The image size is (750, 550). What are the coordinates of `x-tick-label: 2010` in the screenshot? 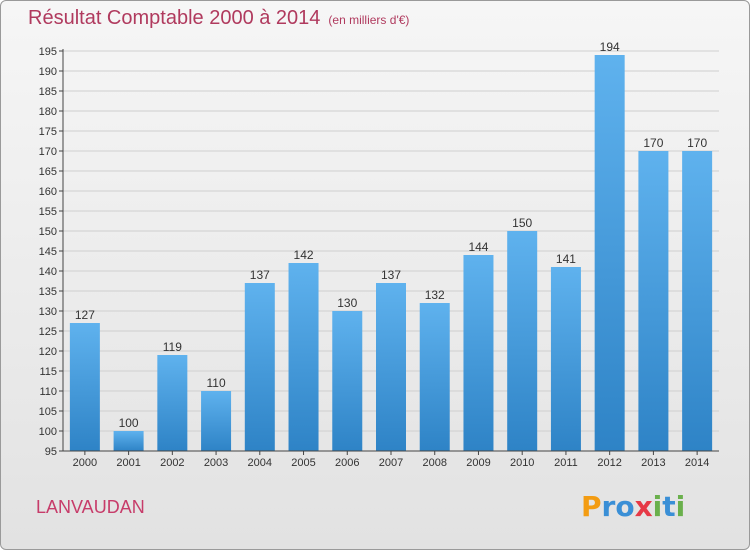 It's located at (522, 463).